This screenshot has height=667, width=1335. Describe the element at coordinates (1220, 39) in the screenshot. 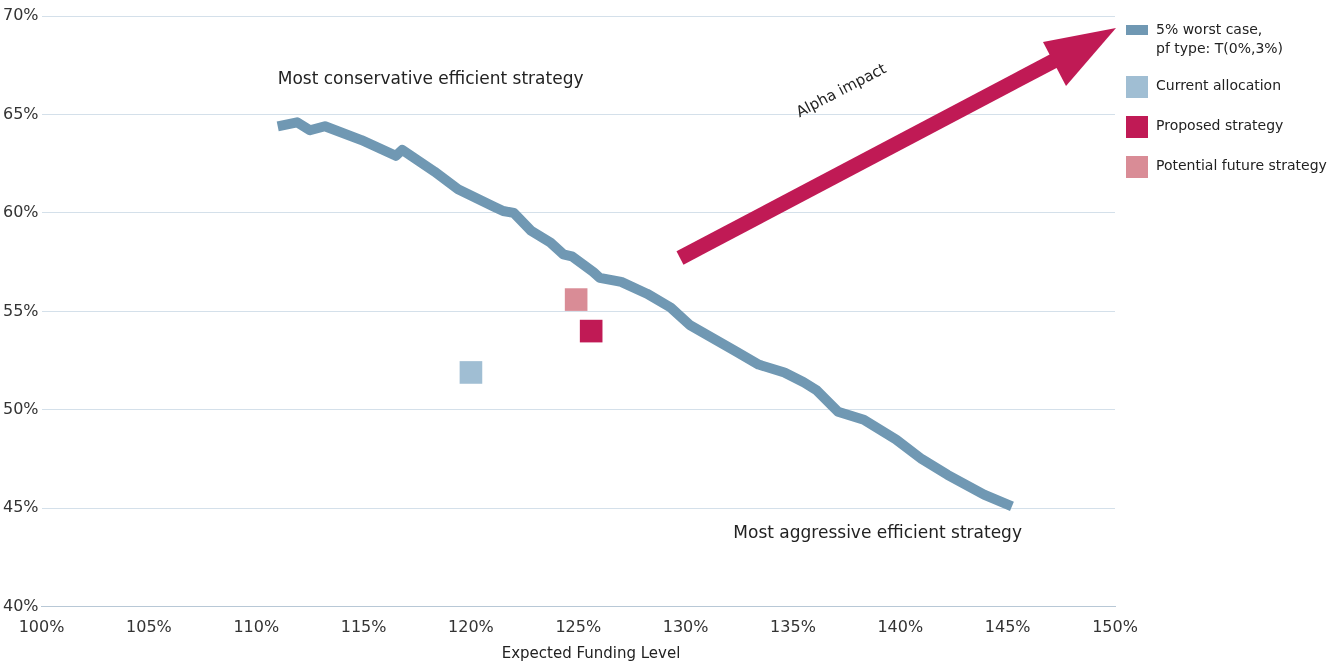

I see `legend-label: 5% worst case, pf type: T(0%,3%)` at that location.